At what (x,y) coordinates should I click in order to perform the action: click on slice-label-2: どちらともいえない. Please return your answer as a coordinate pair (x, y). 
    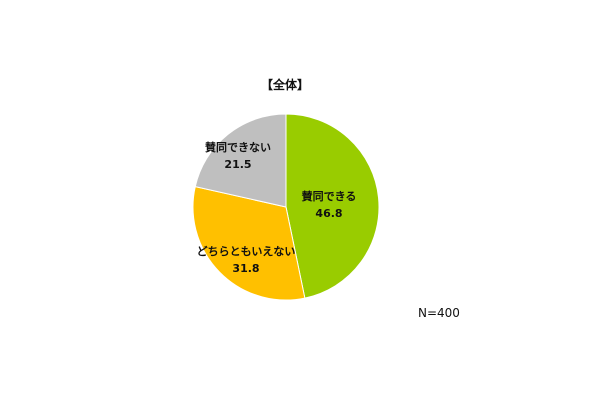
    Looking at the image, I should click on (246, 251).